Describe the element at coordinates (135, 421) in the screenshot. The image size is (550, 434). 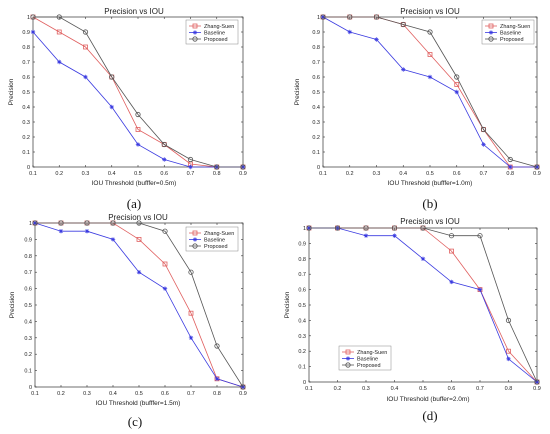
I see `panel-label: (c)` at that location.